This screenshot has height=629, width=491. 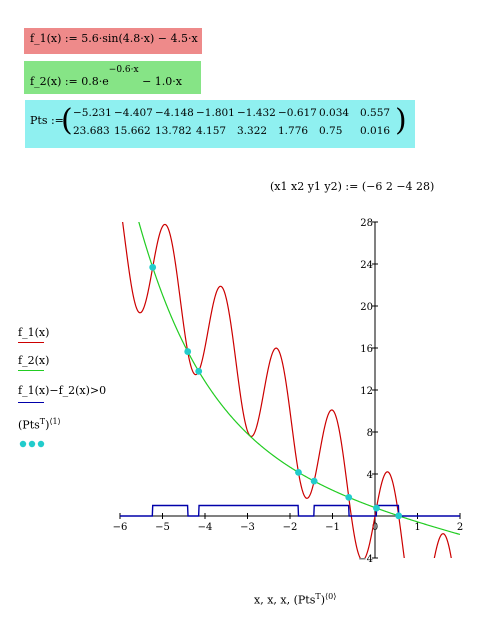 What do you see at coordinates (252, 131) in the screenshot?
I see `matrix-cell: 3.322` at bounding box center [252, 131].